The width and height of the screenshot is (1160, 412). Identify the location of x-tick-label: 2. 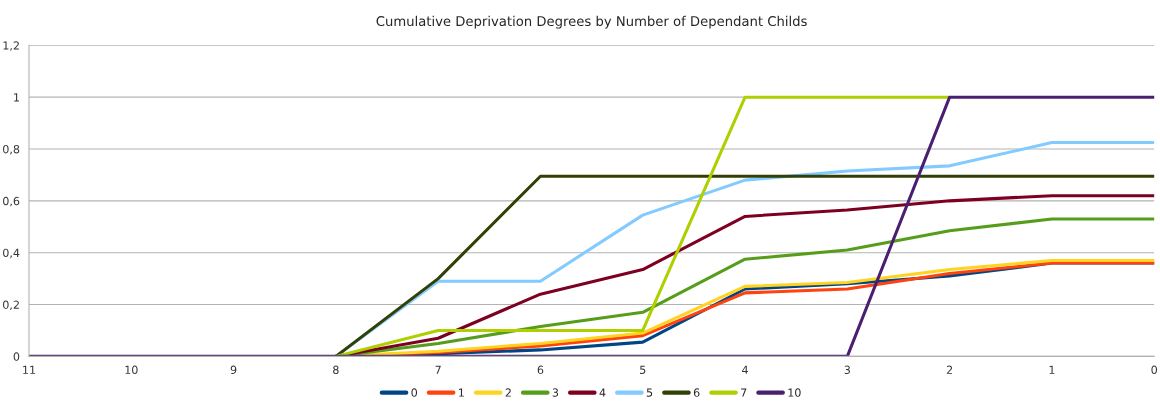
(949, 369).